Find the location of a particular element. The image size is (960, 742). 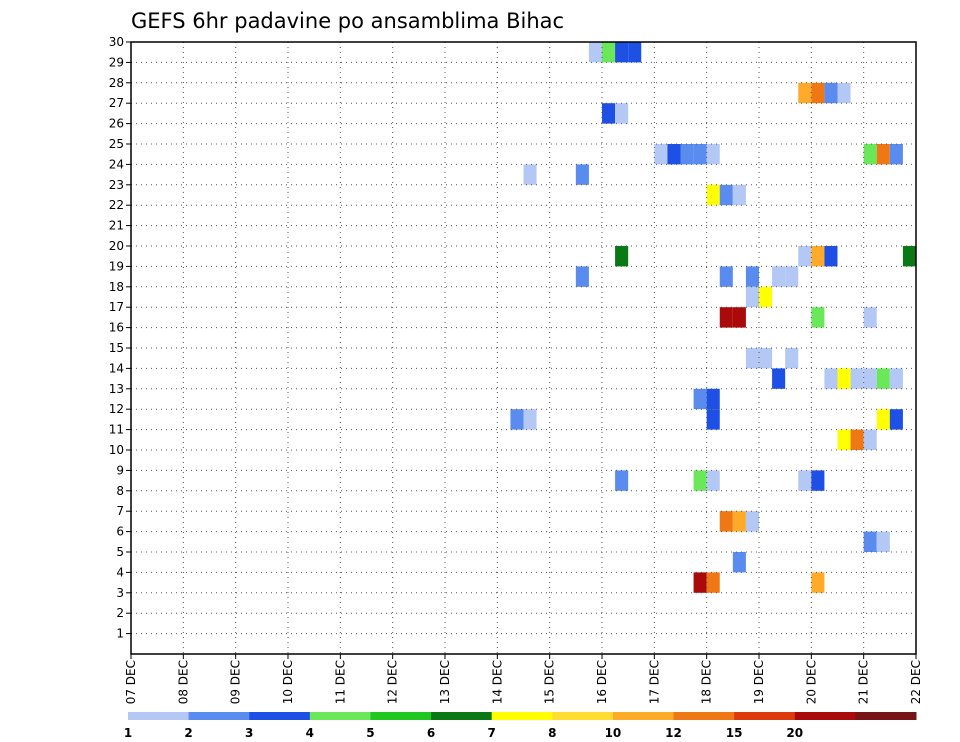

y-tick-label: 16 is located at coordinates (116, 328).